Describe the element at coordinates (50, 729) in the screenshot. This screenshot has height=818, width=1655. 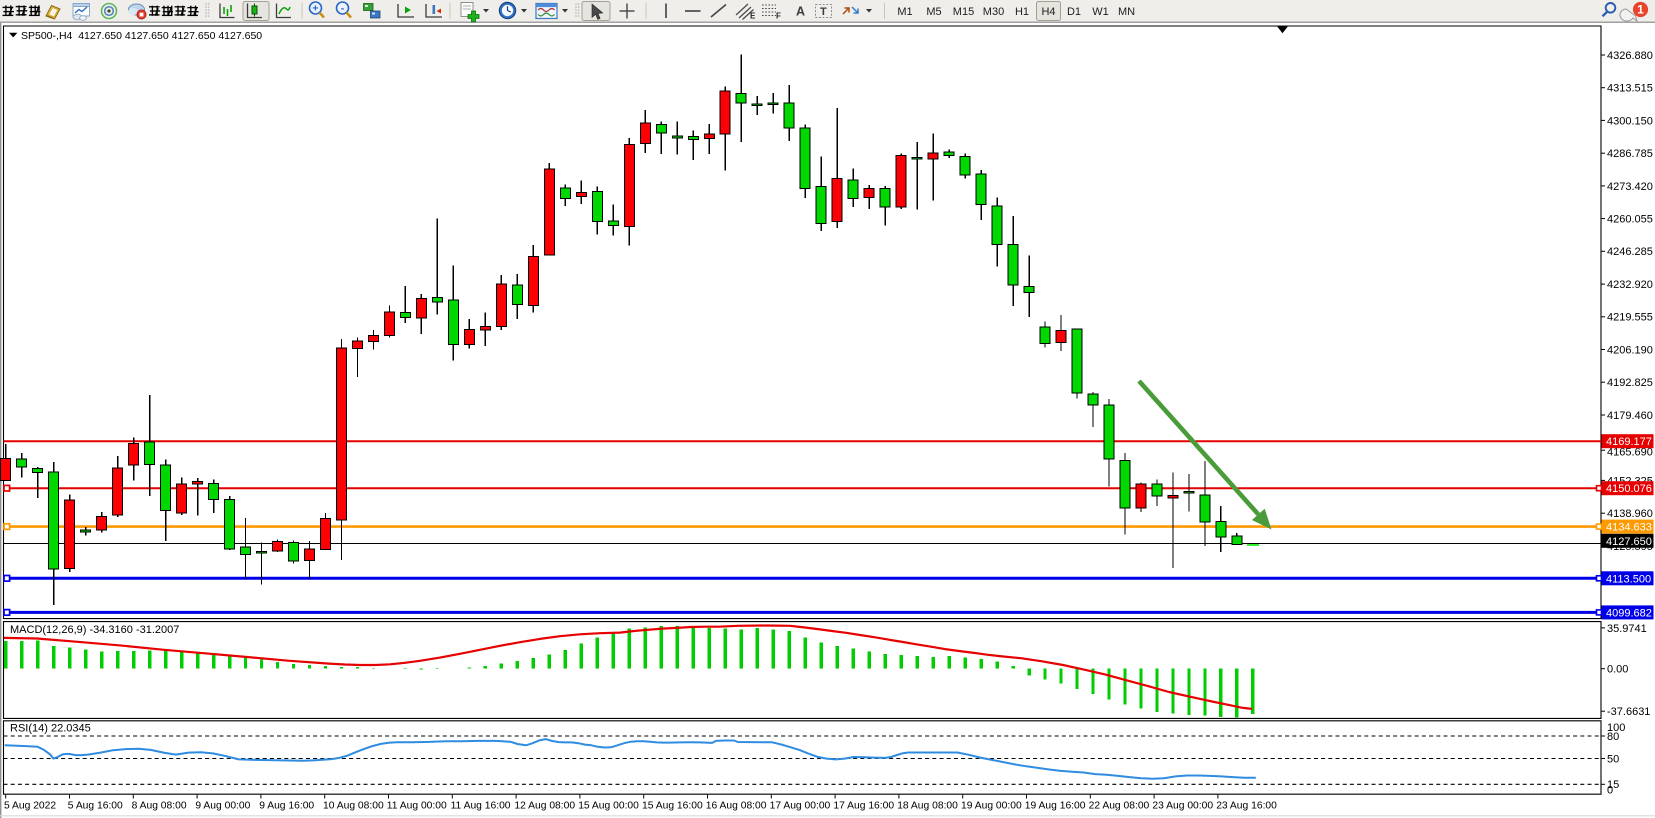
I see `svg-text: RSI(14) 22.0345` at that location.